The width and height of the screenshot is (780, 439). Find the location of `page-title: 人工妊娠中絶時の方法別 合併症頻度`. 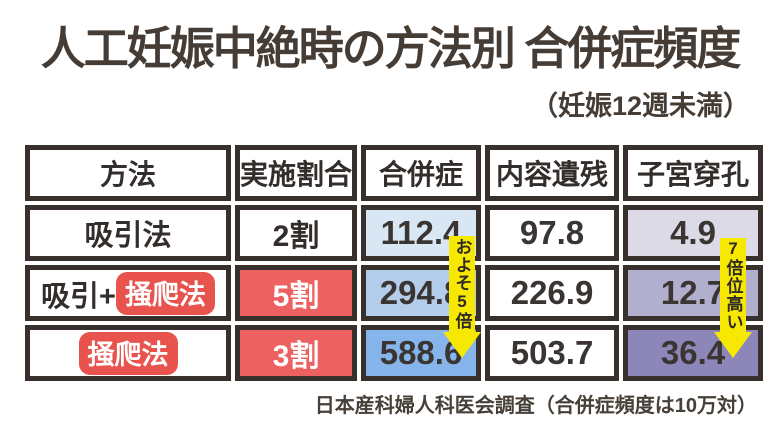

page-title: 人工妊娠中絶時の方法別 合併症頻度 is located at coordinates (391, 48).